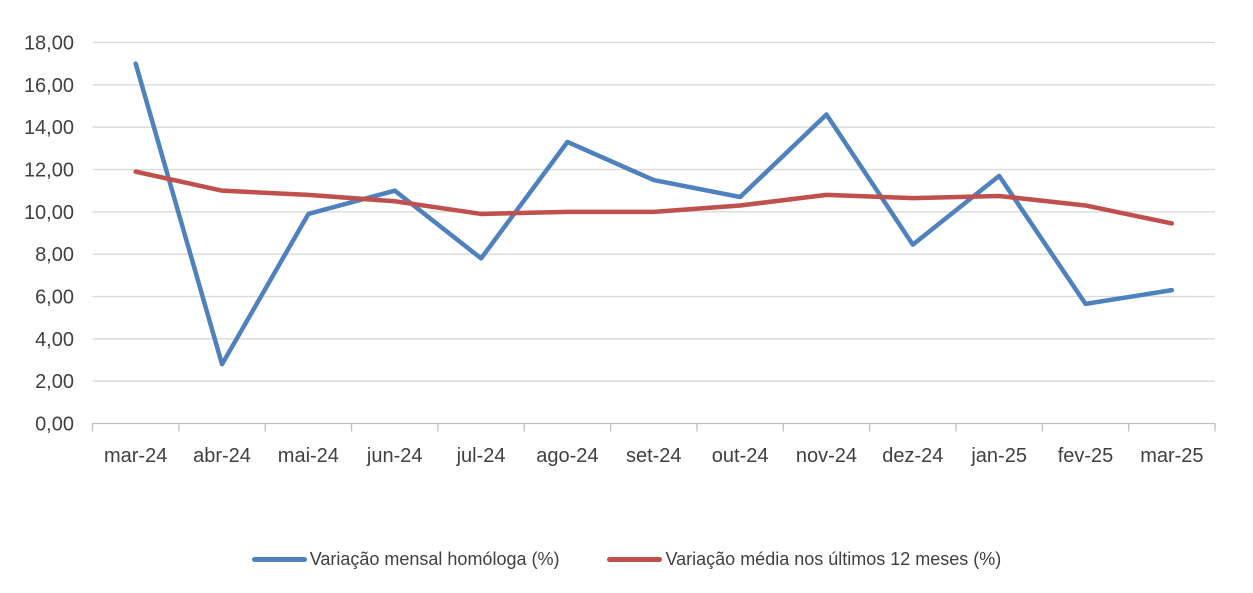 Image resolution: width=1253 pixels, height=593 pixels. I want to click on legend-item-variacao-mensal-homologa: Variação mensal homóloga (%), so click(405, 559).